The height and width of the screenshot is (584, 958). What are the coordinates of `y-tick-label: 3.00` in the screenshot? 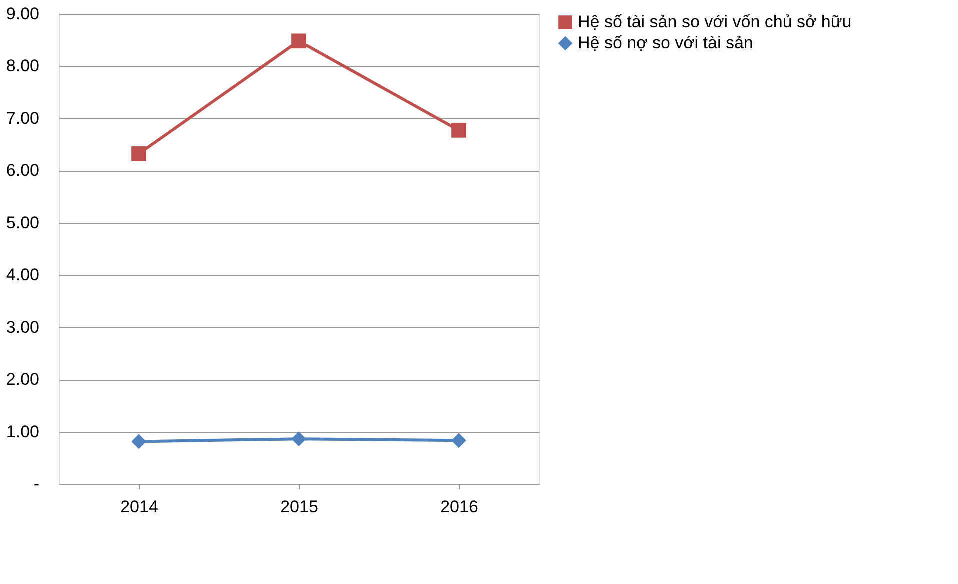 It's located at (23, 327).